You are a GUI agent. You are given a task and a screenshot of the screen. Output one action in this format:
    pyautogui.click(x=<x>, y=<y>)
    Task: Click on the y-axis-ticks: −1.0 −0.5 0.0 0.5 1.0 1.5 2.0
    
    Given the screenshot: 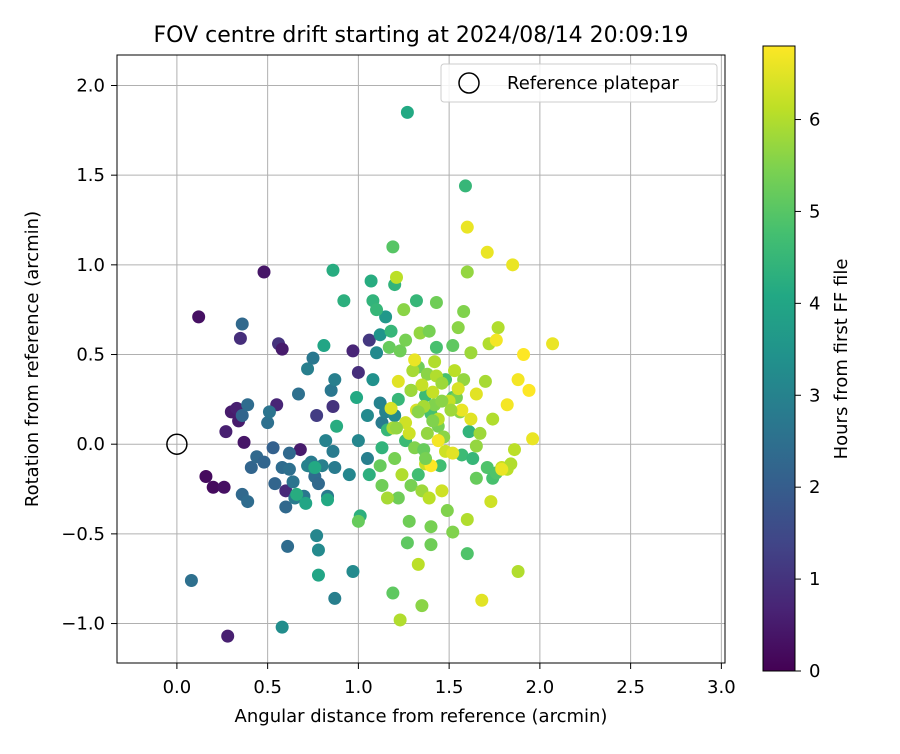 What is the action you would take?
    pyautogui.click(x=89, y=355)
    